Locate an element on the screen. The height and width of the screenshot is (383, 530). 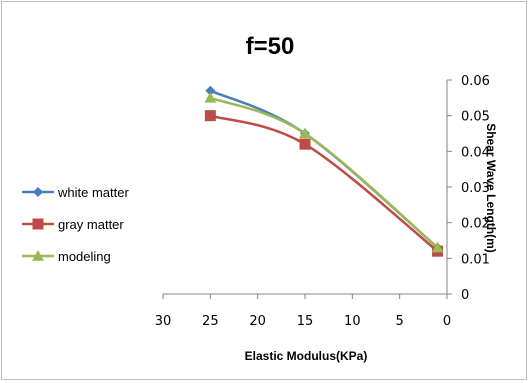
x-axis-label: Elastic Modulus(KPa) is located at coordinates (306, 356).